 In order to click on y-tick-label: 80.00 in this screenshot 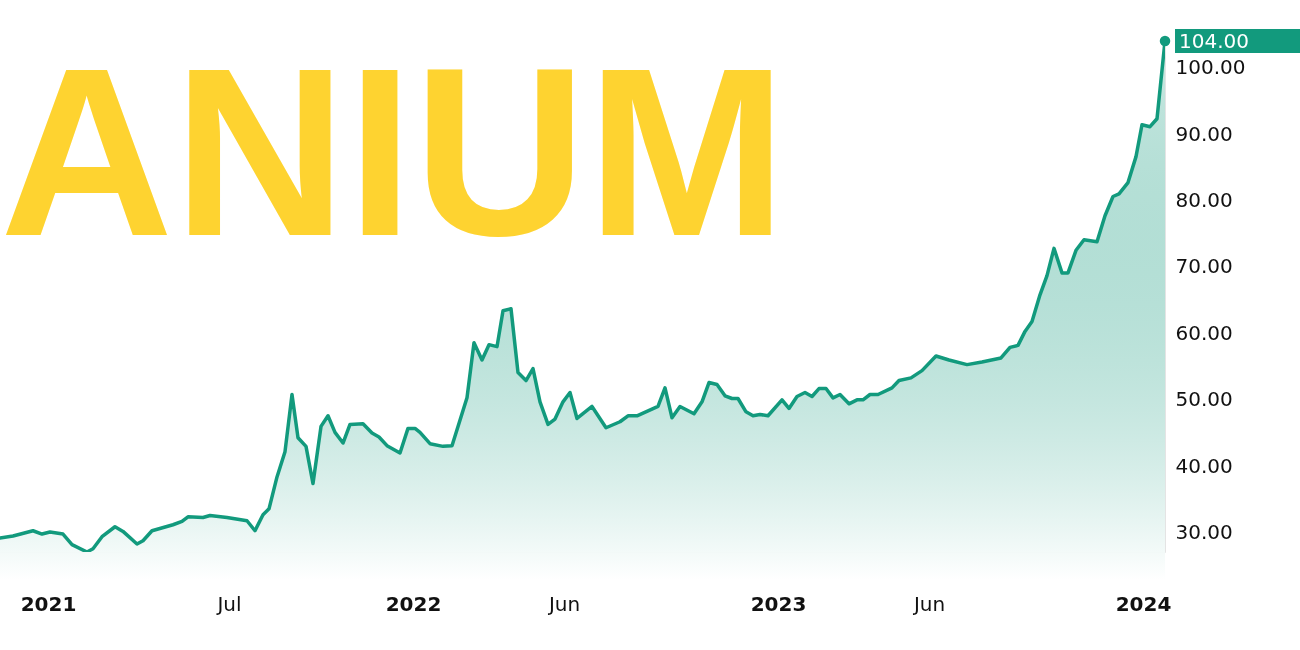, I will do `click(1204, 199)`.